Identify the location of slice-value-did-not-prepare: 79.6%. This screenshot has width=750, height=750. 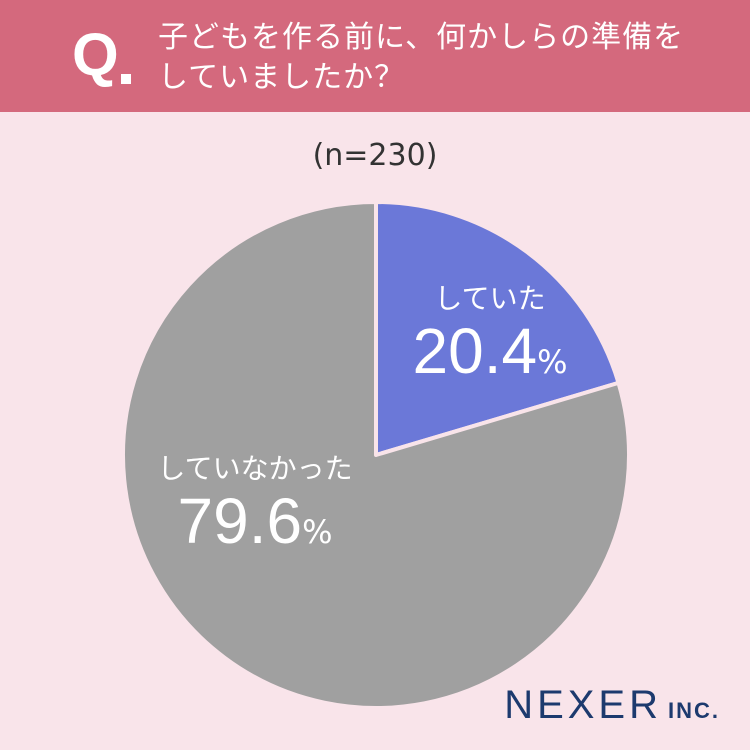
(255, 529).